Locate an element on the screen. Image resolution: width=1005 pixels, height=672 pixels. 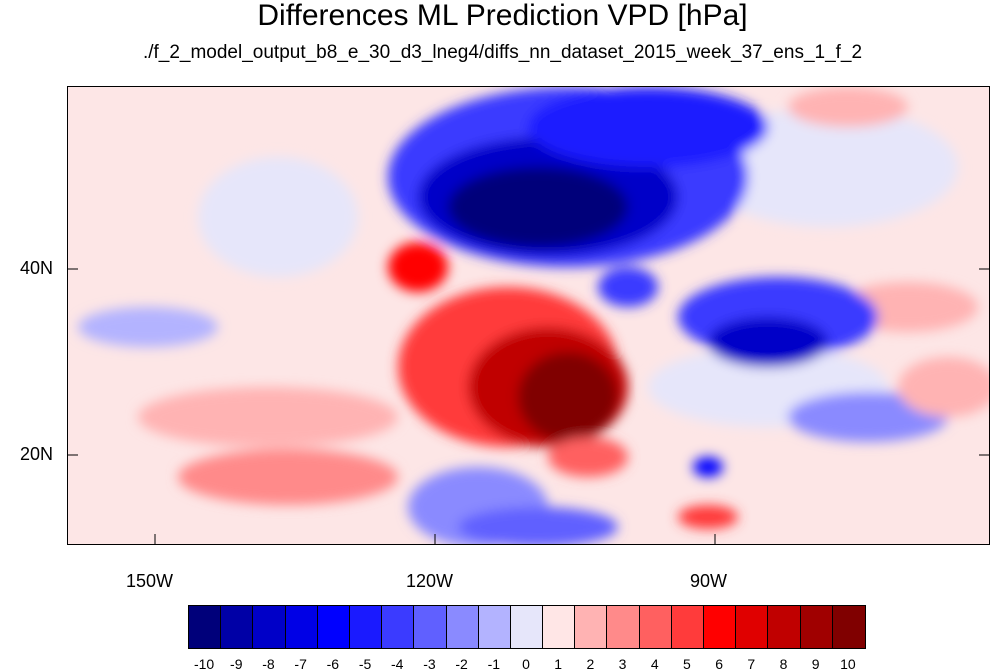
colorbar-label: 4 is located at coordinates (654, 664).